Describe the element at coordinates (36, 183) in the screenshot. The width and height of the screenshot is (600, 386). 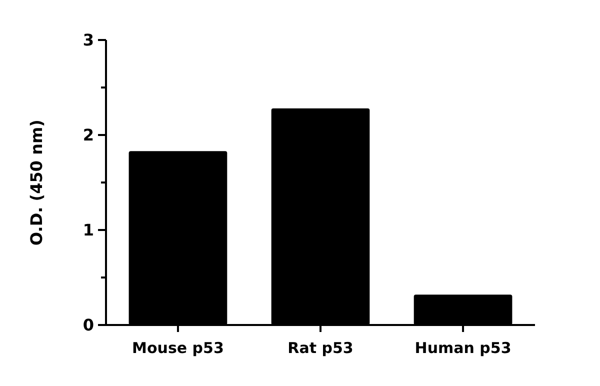
I see `y-axis-title: O.D. (450 nm)` at that location.